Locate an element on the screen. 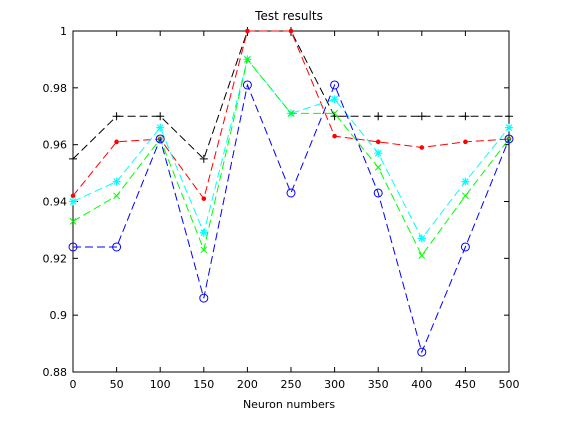 This screenshot has width=561, height=424. x-tick-label: 300 is located at coordinates (334, 384).